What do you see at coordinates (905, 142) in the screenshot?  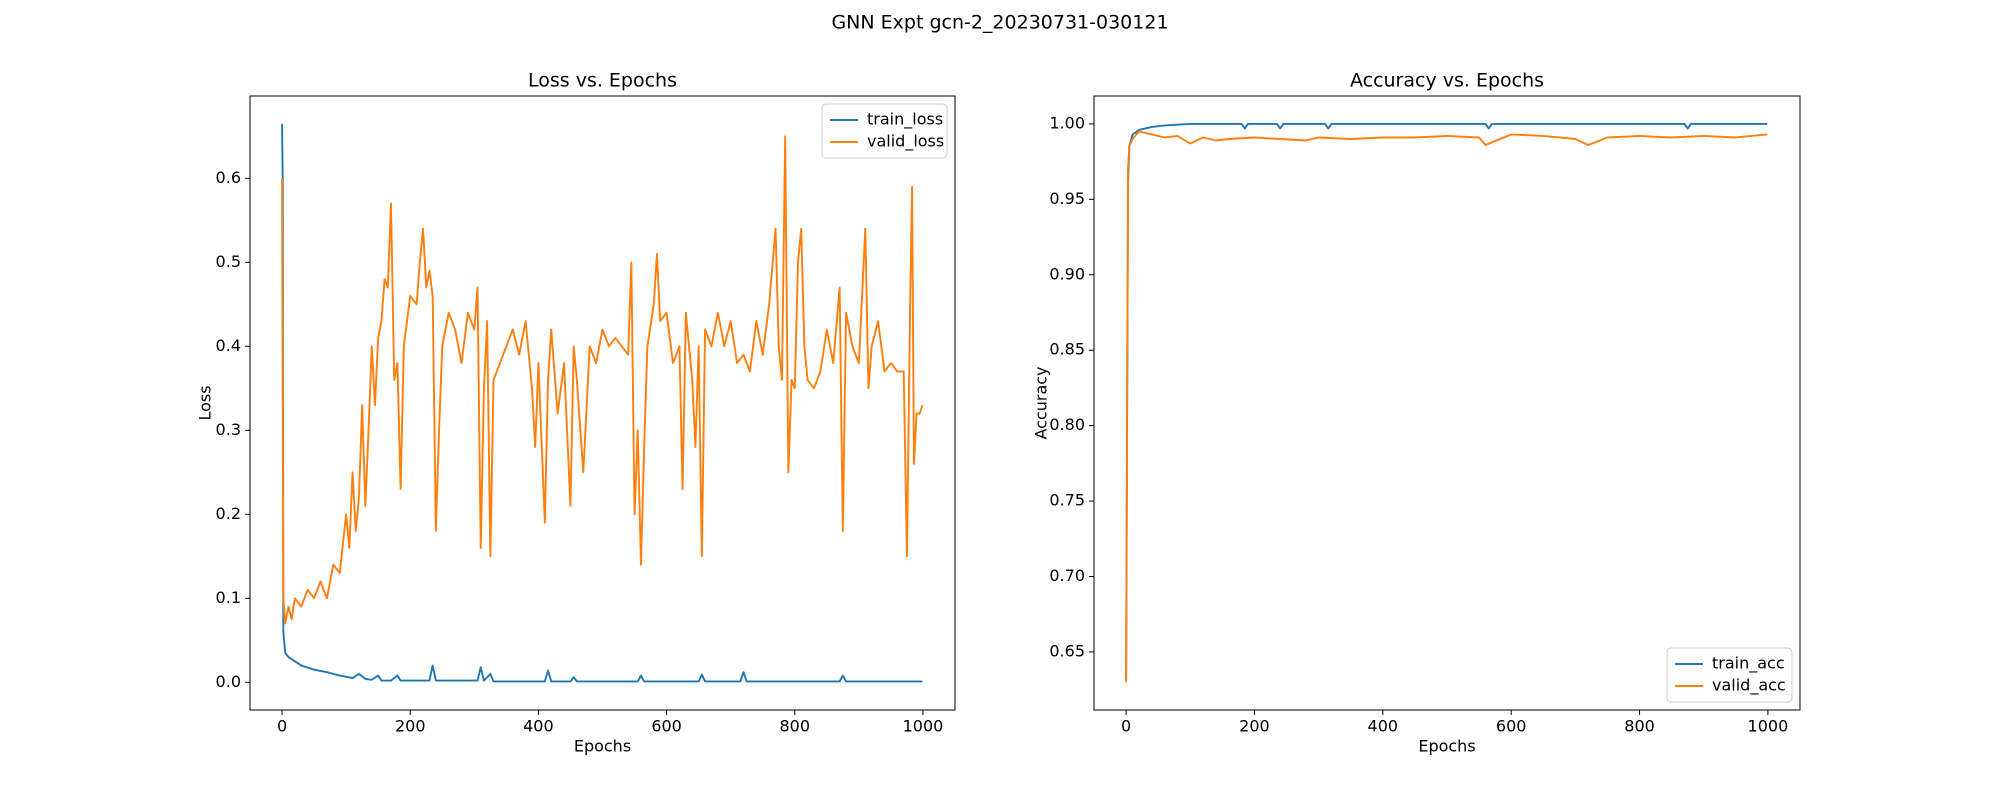 I see `legend-label: valid_loss` at bounding box center [905, 142].